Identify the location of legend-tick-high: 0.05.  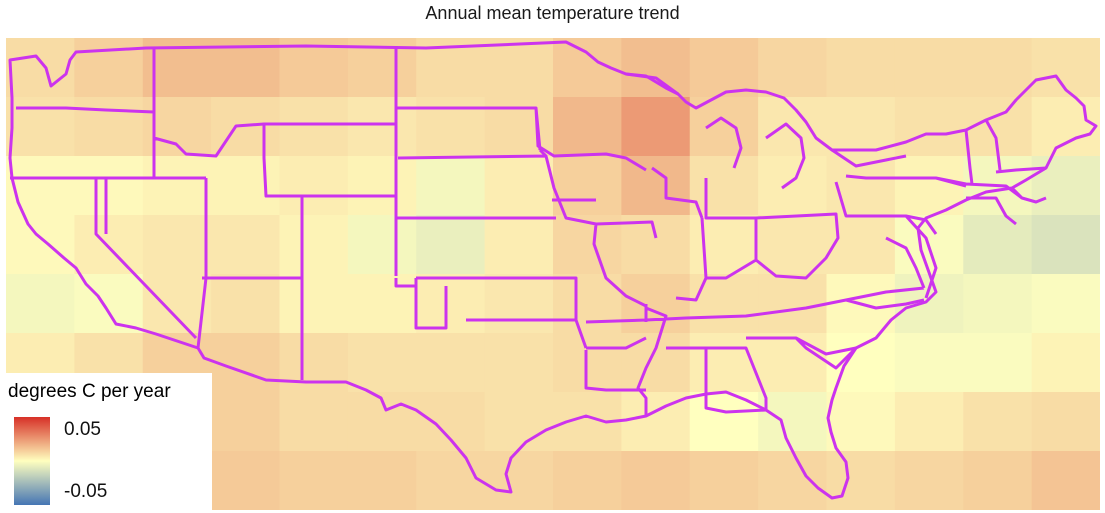
(82, 429).